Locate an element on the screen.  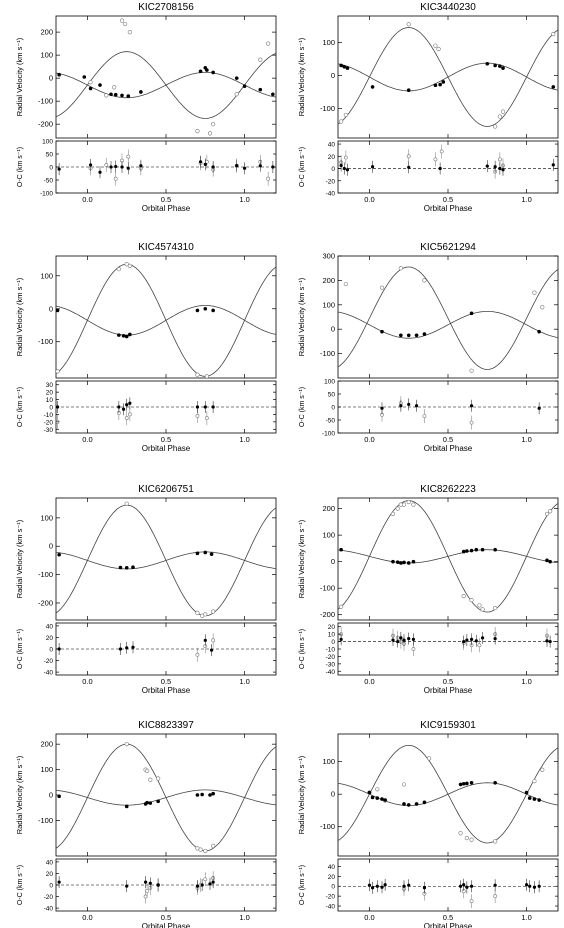
oc-tick-label: -20 is located at coordinates (331, 657).